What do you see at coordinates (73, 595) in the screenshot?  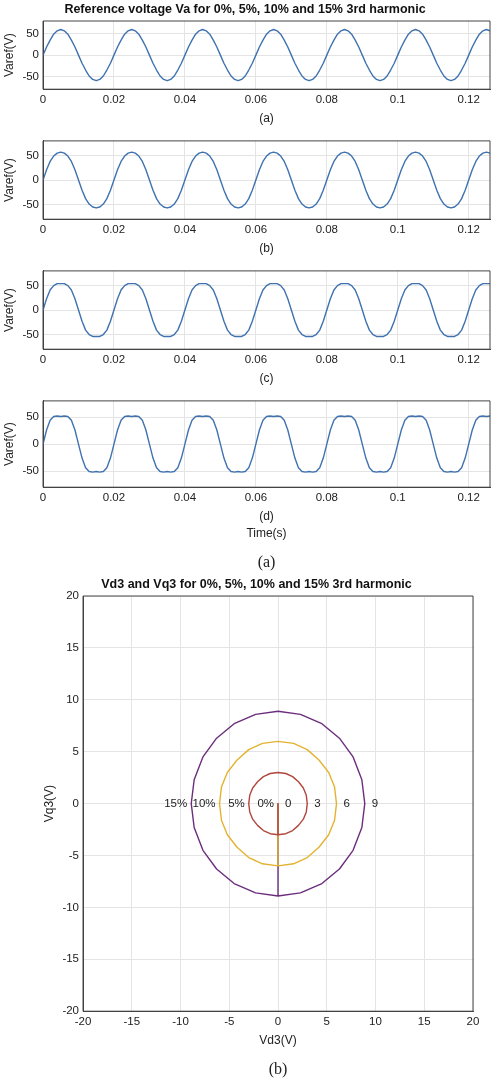 I see `y-tick-label: 20` at bounding box center [73, 595].